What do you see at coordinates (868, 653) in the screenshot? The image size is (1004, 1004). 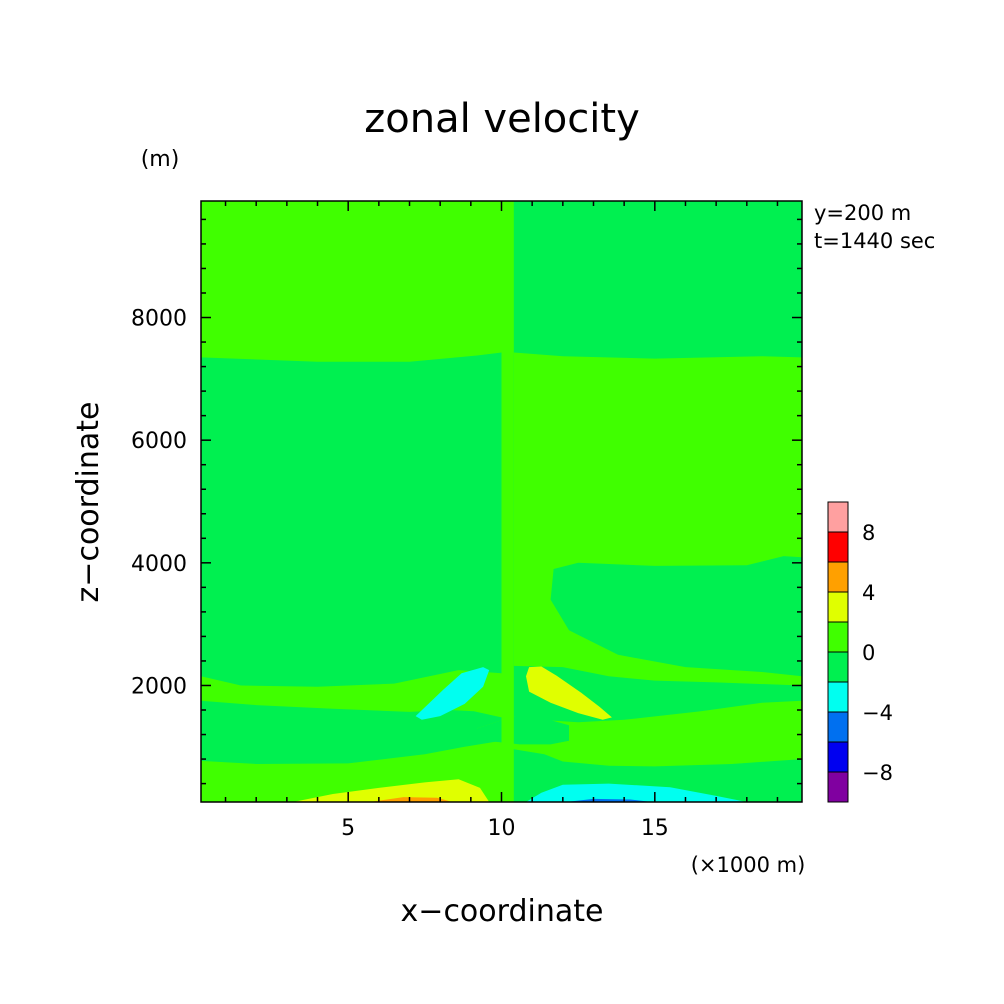 I see `colorbar-tick-label: 0` at bounding box center [868, 653].